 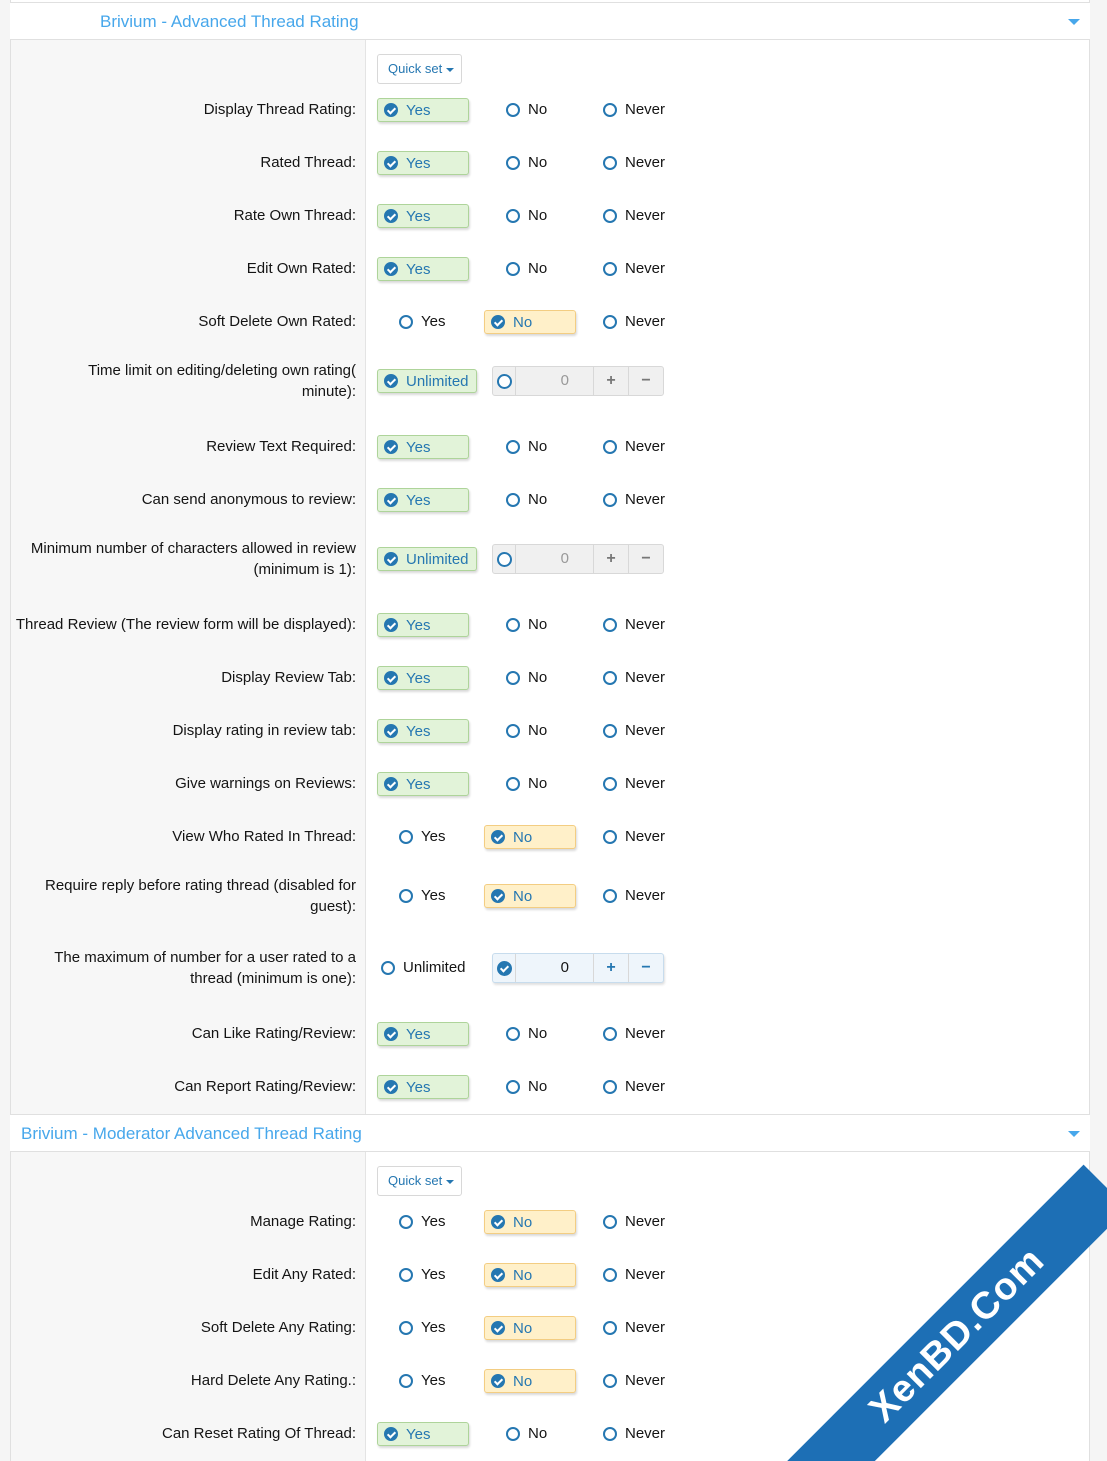 What do you see at coordinates (550, 21) in the screenshot?
I see `section-header: Brivium - Advanced Thread Rating` at bounding box center [550, 21].